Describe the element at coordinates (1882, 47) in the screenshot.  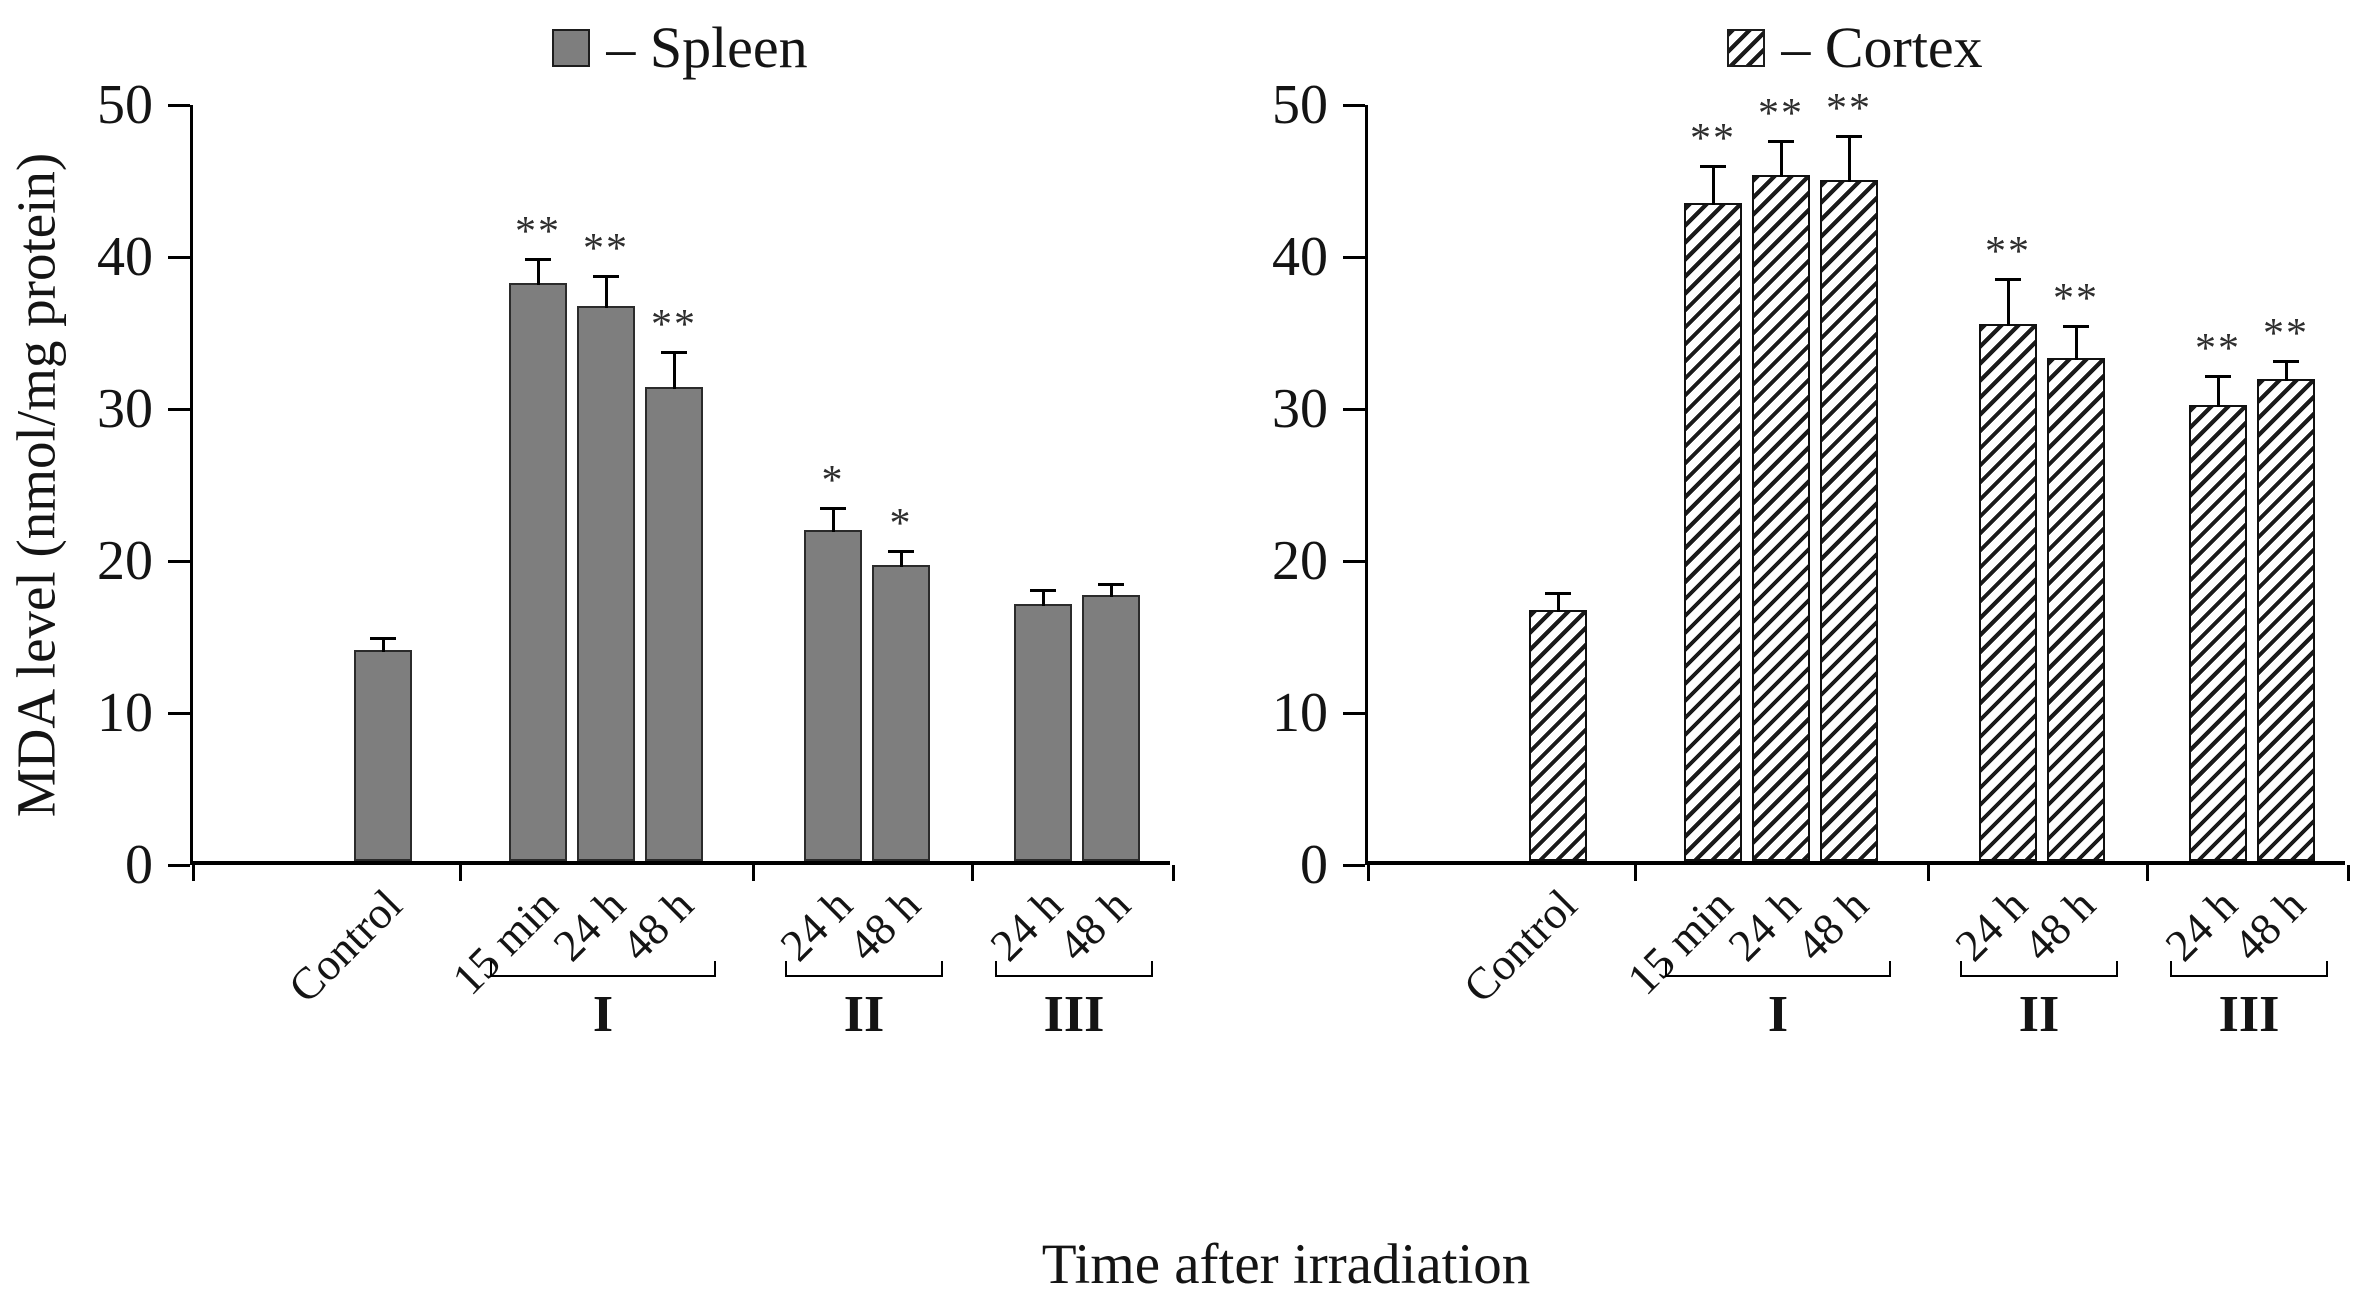
I see `legend-cortex-label: – Cortex` at that location.